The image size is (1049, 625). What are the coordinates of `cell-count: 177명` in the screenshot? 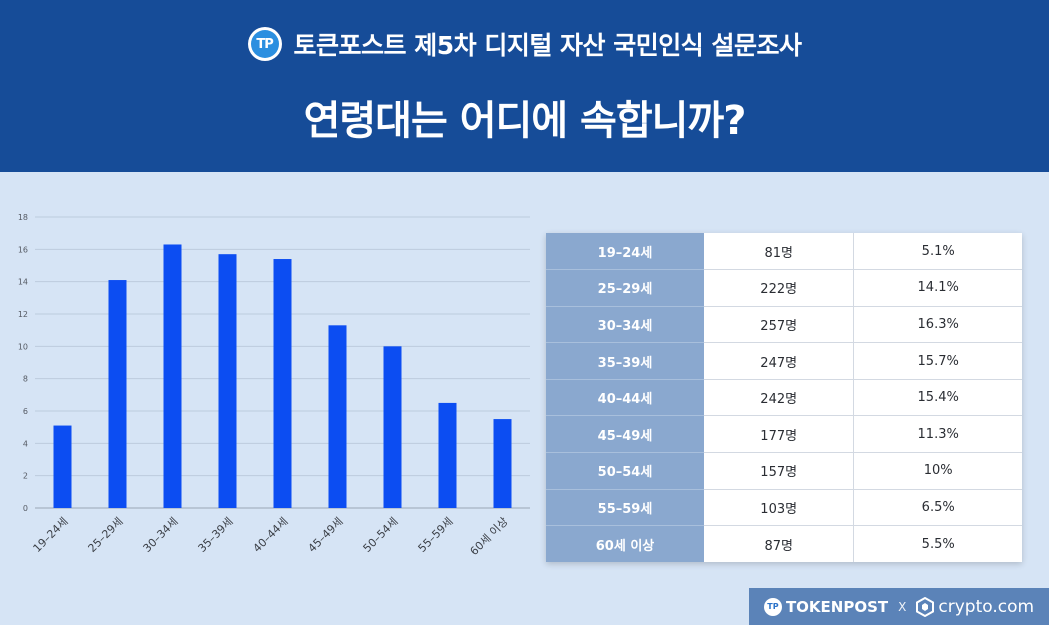 It's located at (779, 434).